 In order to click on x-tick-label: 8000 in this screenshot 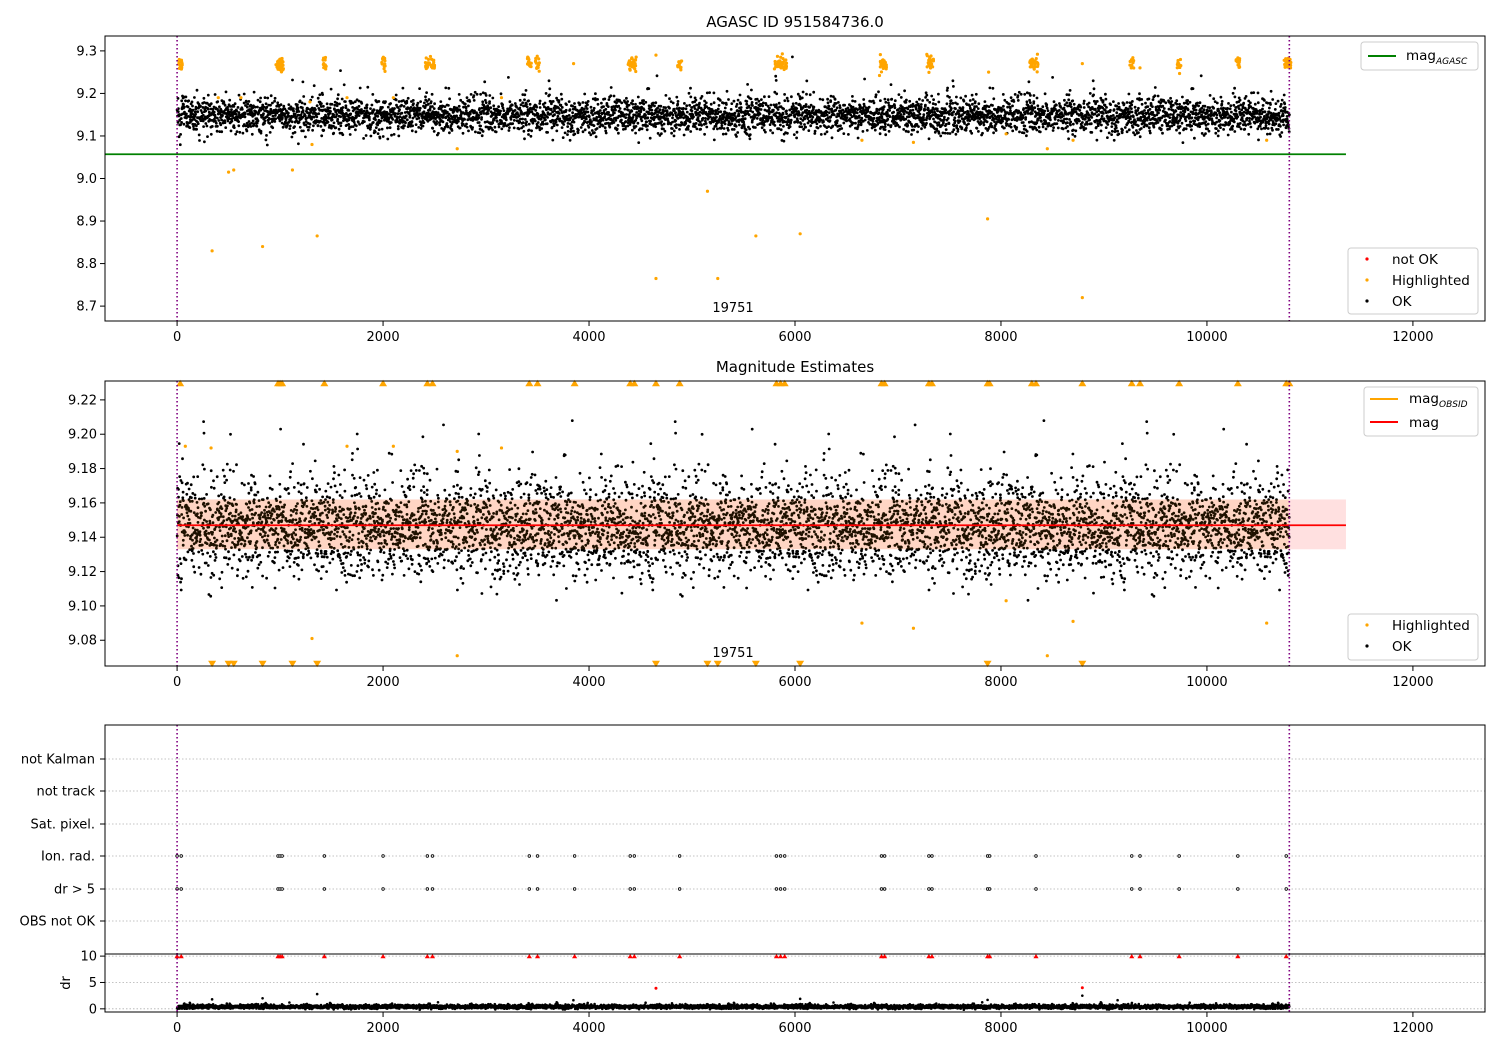, I will do `click(1000, 1028)`.